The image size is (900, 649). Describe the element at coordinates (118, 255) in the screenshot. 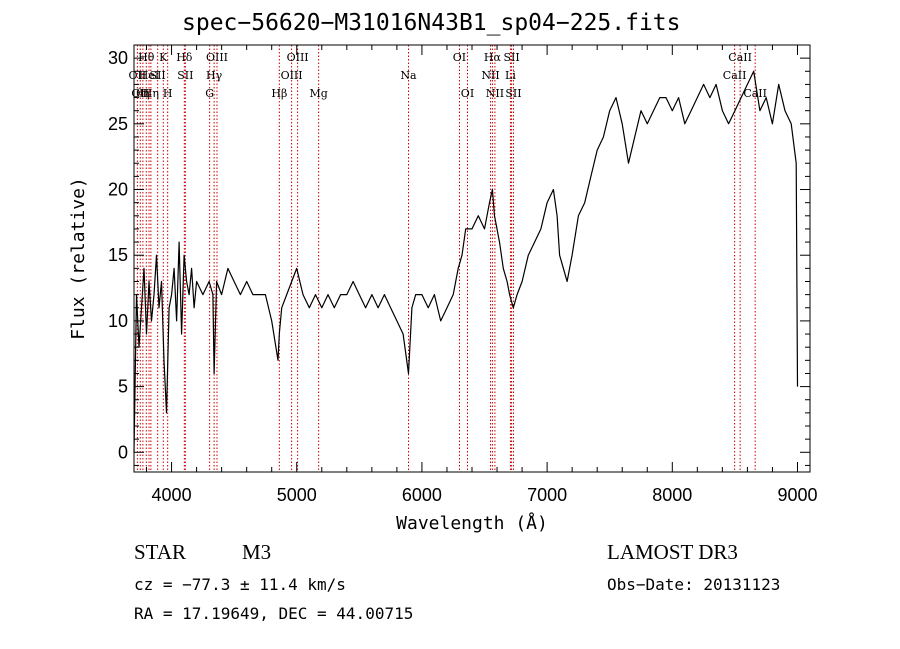

I see `y-tick-label: 15` at that location.